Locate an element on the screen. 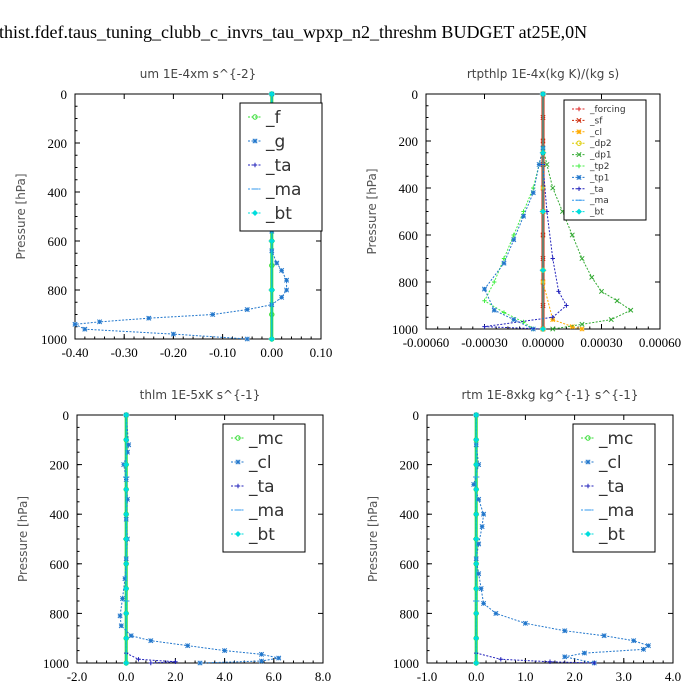  legend-entry: _ma is located at coordinates (616, 511).